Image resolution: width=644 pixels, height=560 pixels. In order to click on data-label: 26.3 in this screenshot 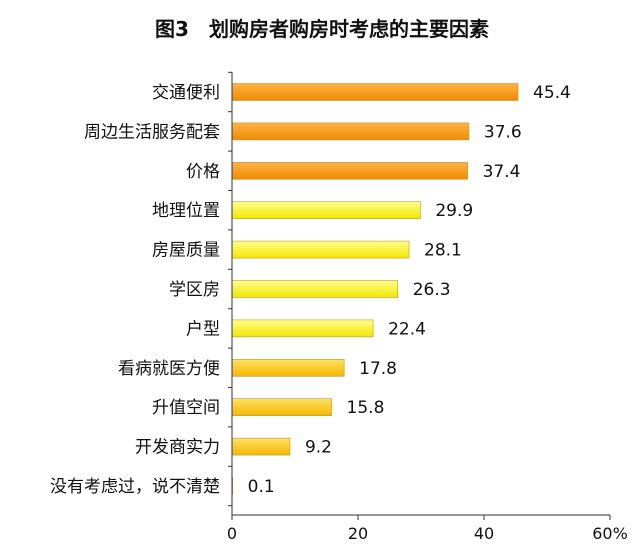, I will do `click(432, 290)`.